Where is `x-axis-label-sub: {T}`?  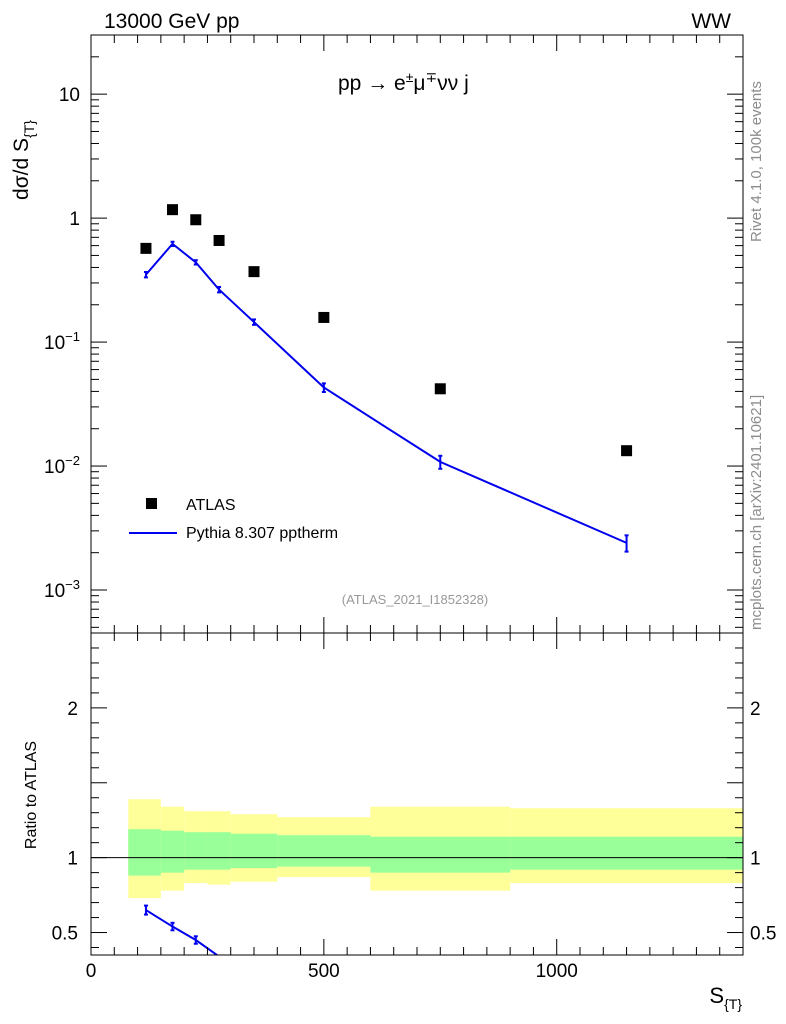 x-axis-label-sub: {T} is located at coordinates (733, 1004).